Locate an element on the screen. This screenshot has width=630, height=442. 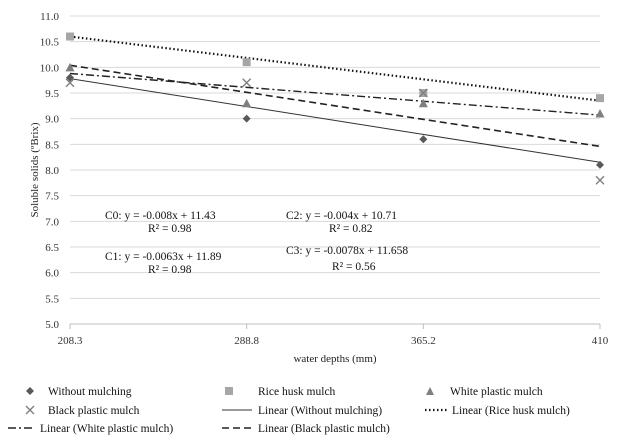
y-tick-label: 10.5 is located at coordinates (50, 43).